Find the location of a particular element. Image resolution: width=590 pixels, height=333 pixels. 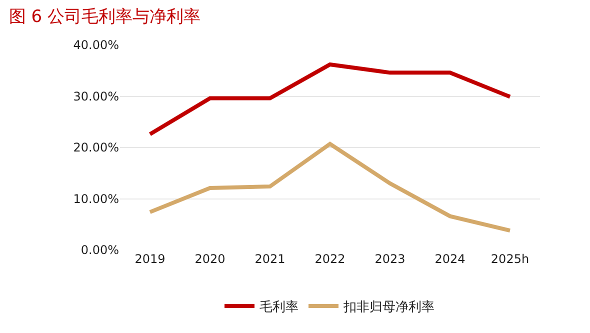

line-series is located at coordinates (330, 99).